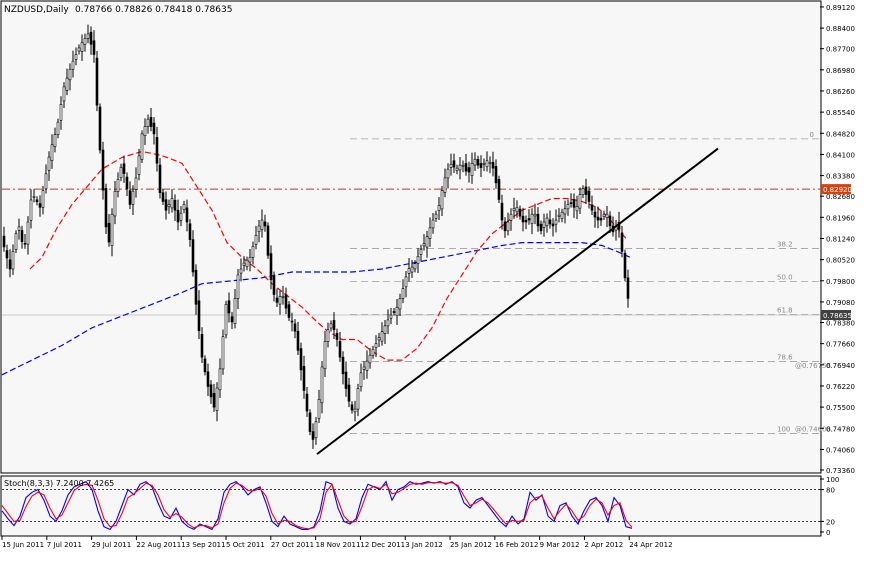  What do you see at coordinates (64, 545) in the screenshot?
I see `x-tick-label: 7 Jul 2011` at bounding box center [64, 545].